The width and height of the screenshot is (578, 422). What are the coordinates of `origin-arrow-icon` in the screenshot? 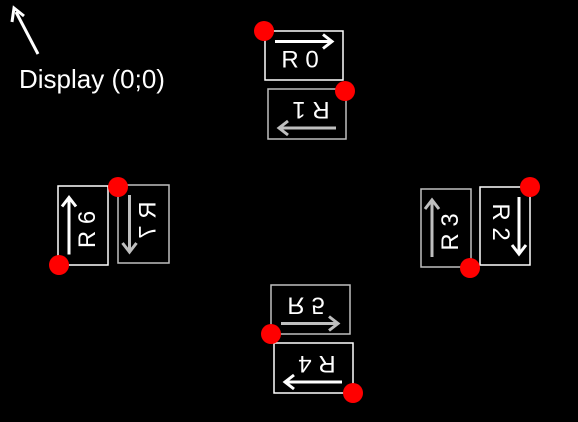 It's located at (25, 30).